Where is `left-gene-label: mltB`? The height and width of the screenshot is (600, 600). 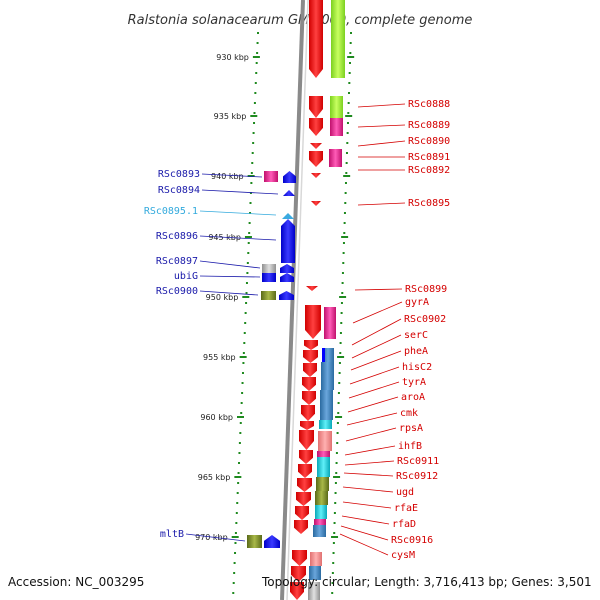
left-gene-label: mltB is located at coordinates (172, 534).